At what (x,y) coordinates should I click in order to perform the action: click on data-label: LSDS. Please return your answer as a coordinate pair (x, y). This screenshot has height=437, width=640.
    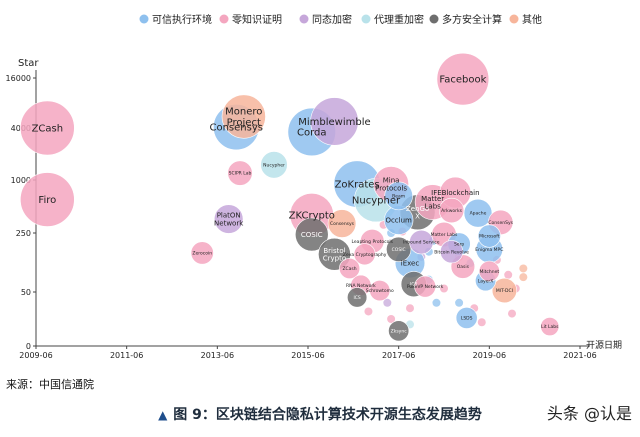
    Looking at the image, I should click on (467, 318).